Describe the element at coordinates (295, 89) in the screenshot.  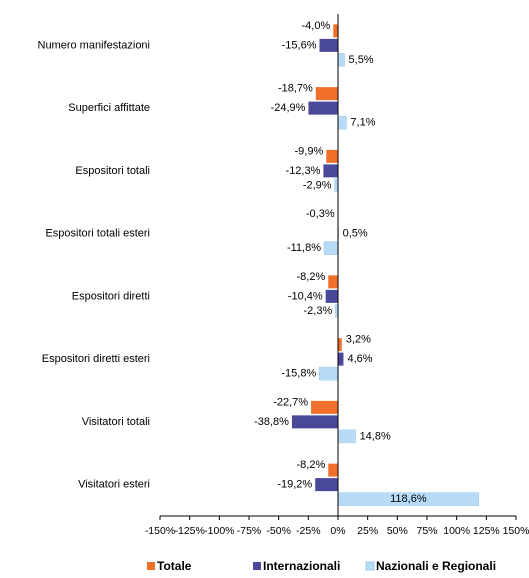
I see `value-label: -18,7%` at that location.